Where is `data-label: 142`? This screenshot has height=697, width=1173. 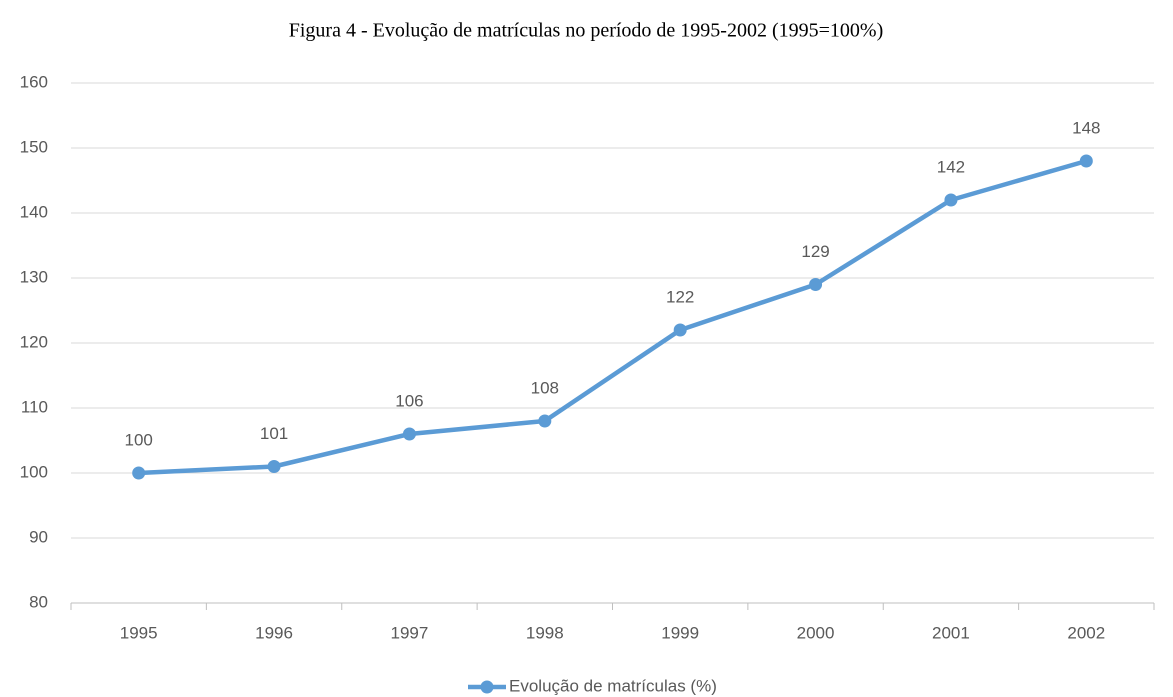
data-label: 142 is located at coordinates (951, 166).